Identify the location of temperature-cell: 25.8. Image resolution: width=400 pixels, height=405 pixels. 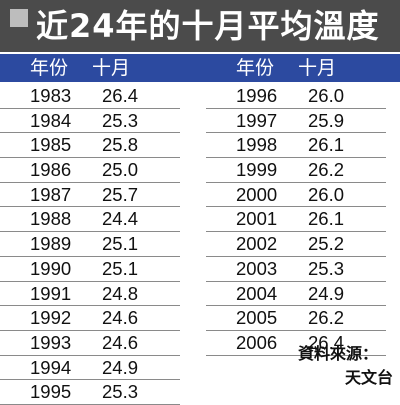
(120, 145).